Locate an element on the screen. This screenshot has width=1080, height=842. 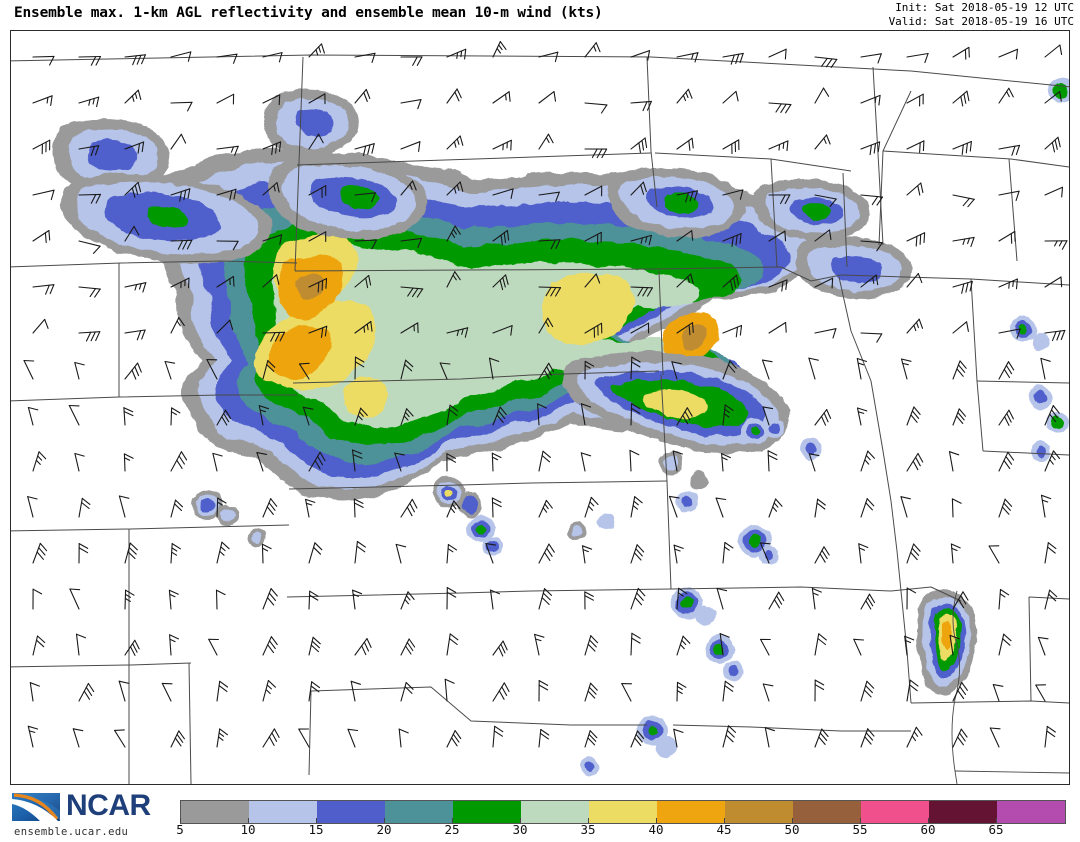
colorbar-segment-pink is located at coordinates (895, 812).